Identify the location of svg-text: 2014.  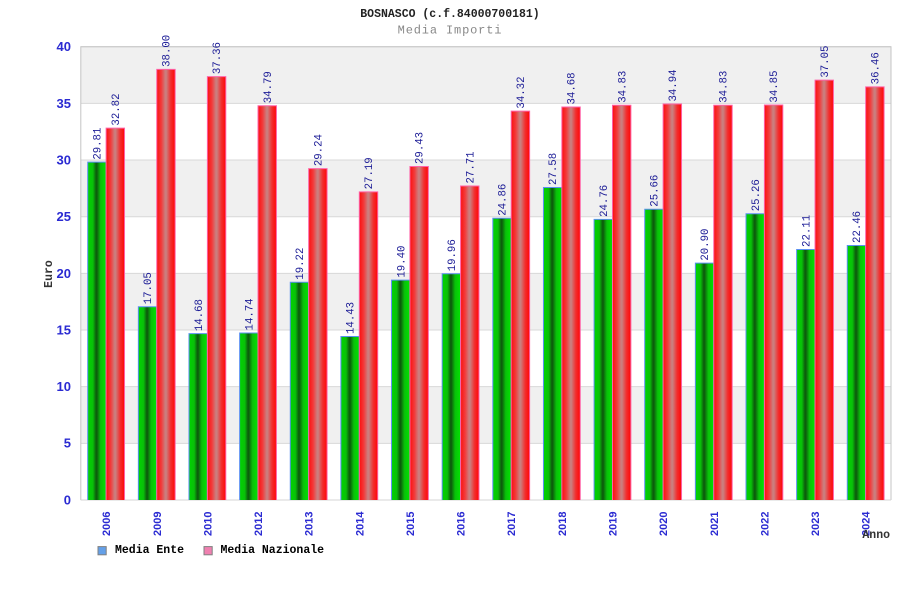
(360, 523).